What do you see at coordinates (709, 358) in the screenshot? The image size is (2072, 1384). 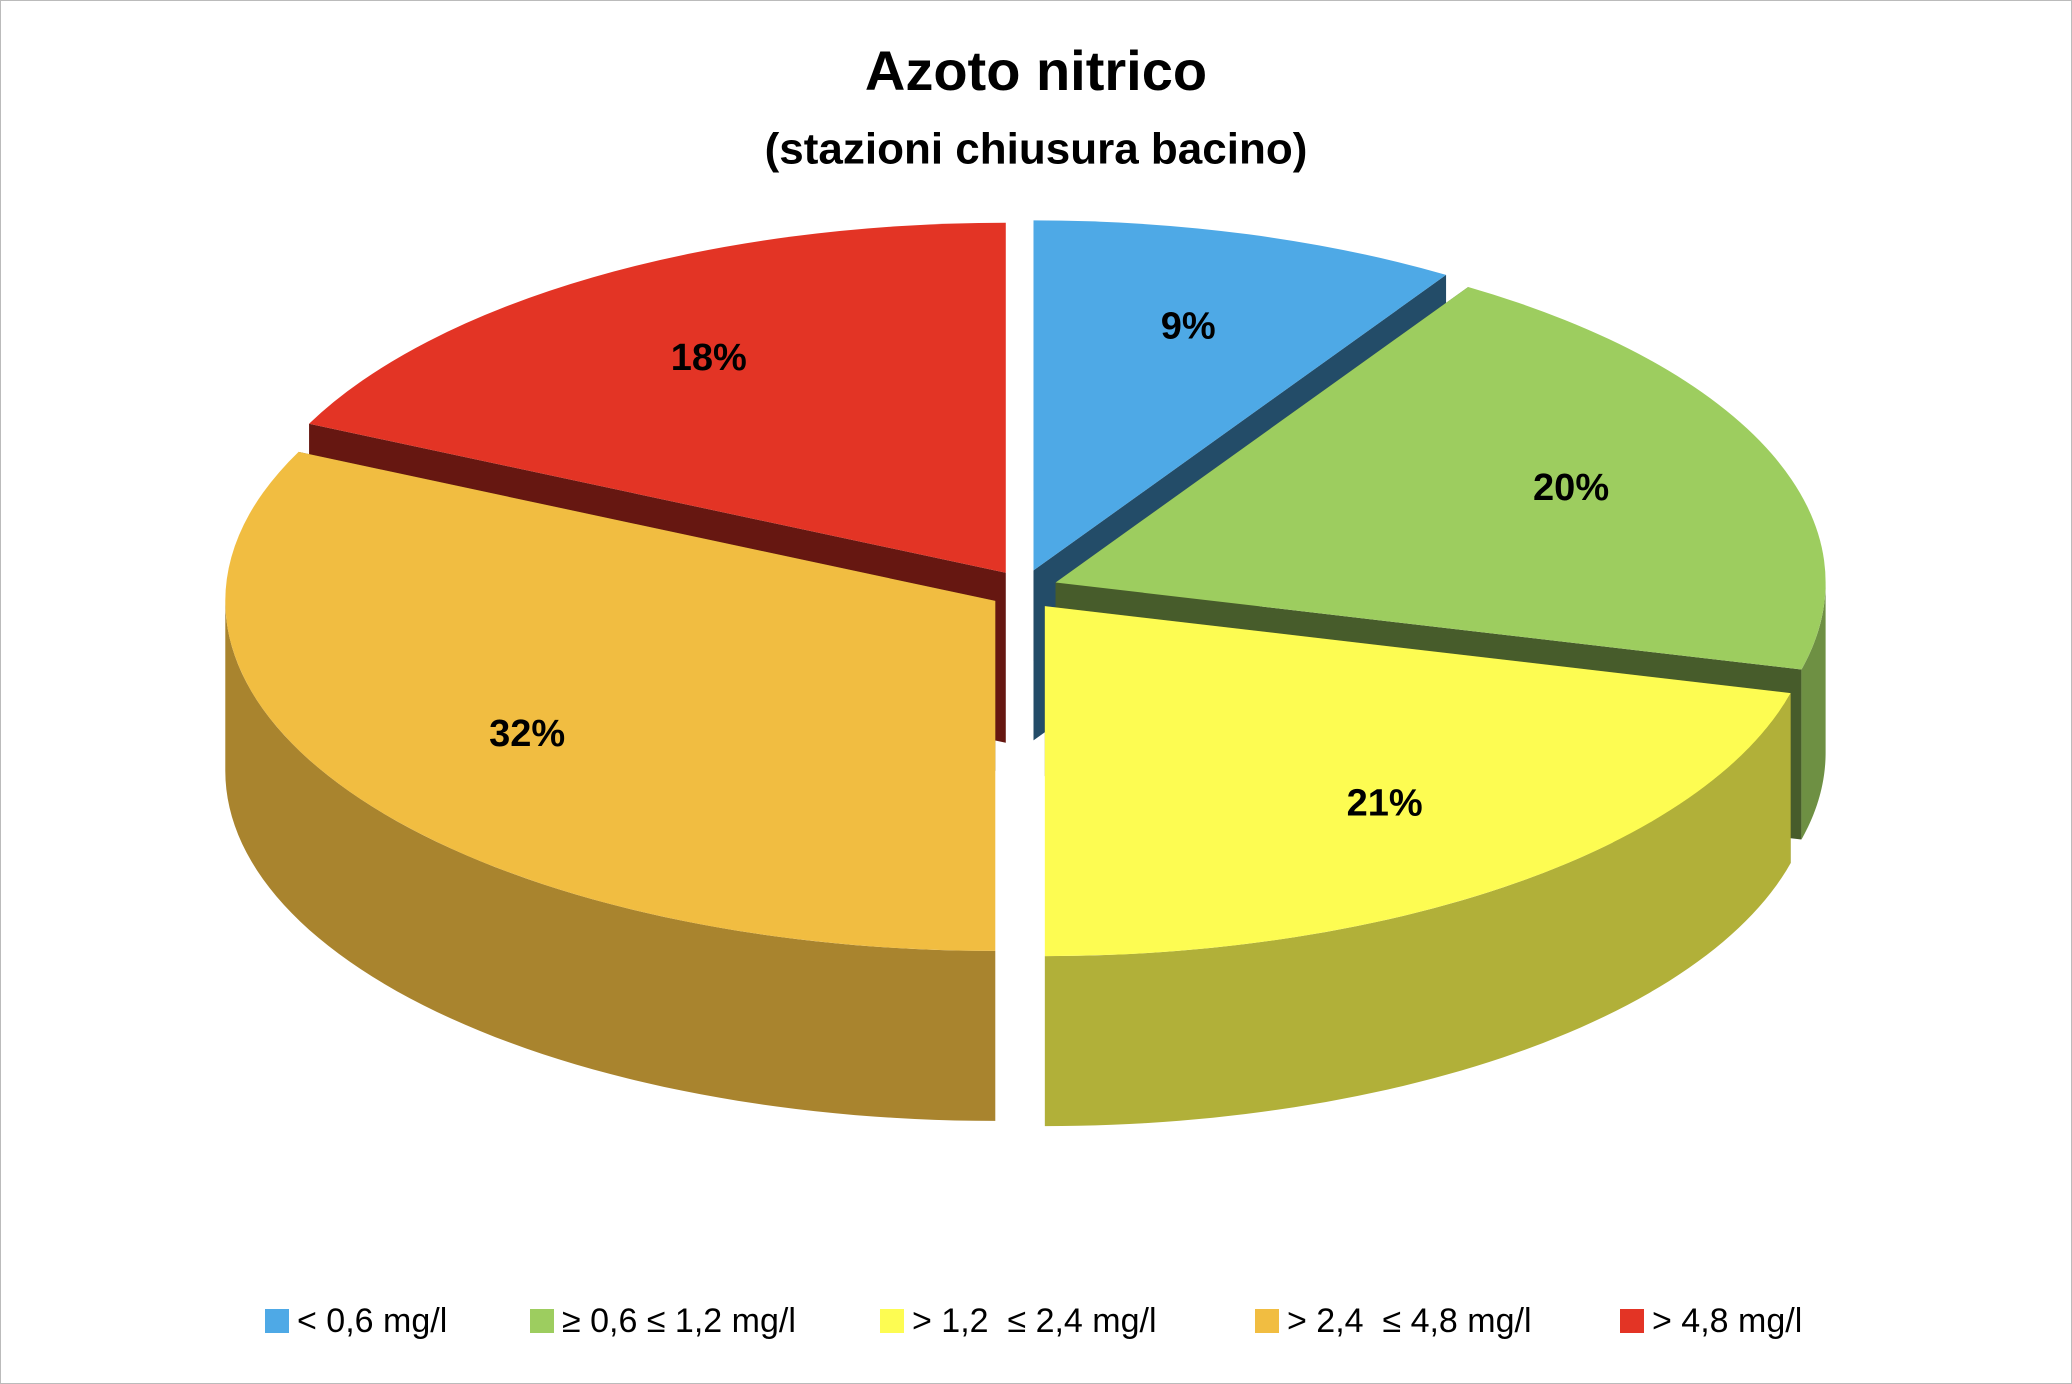 I see `data-label: 18%` at bounding box center [709, 358].